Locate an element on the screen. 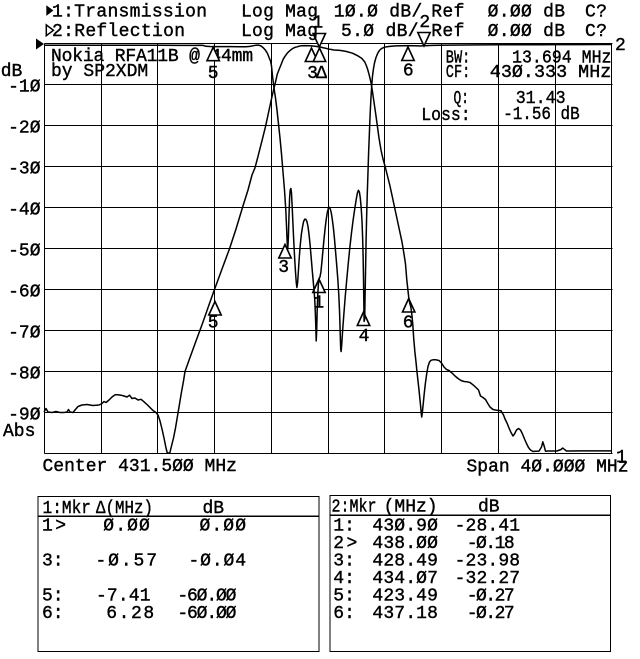  svg-text: Δ is located at coordinates (321, 74).